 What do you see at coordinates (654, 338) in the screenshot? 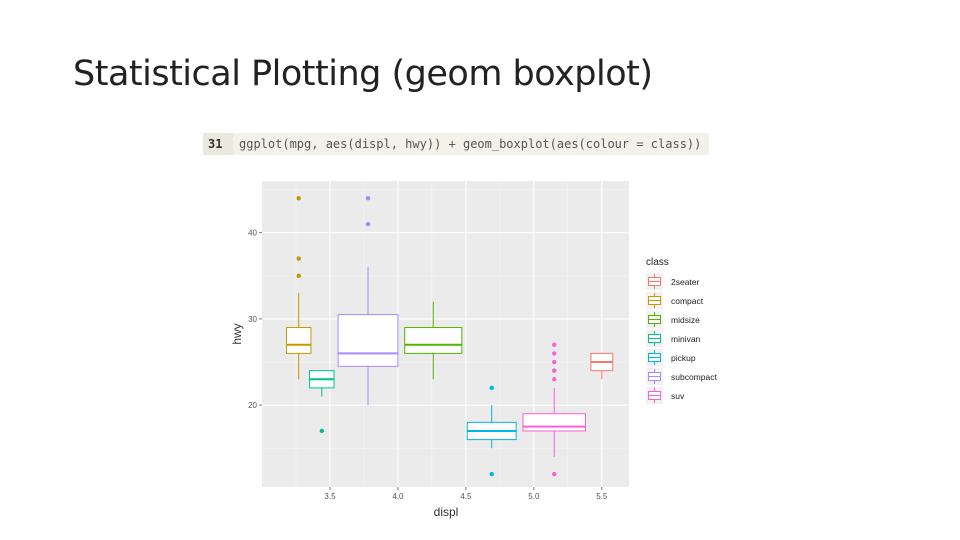
I see `legend-key-minivan` at bounding box center [654, 338].